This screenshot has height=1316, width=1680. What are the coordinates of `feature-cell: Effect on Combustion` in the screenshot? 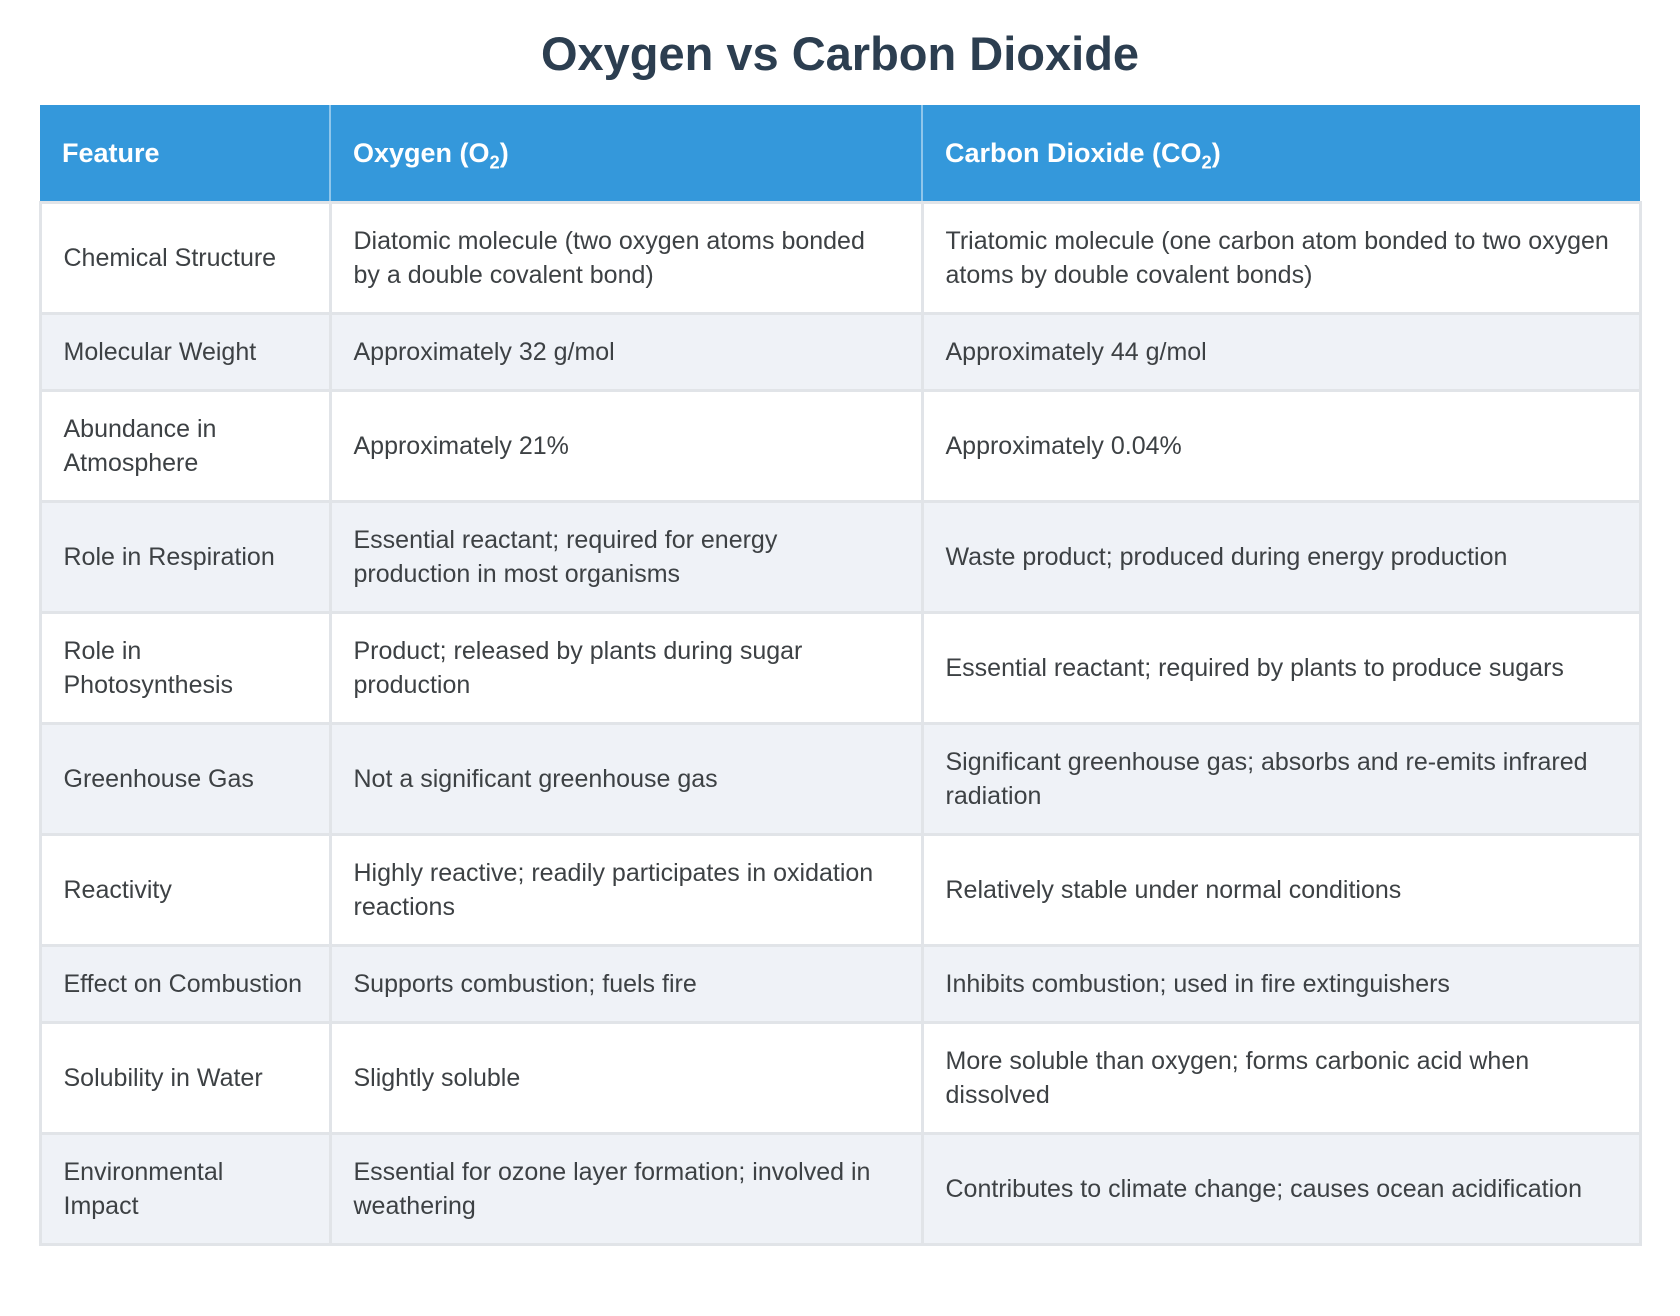 It's located at (185, 984).